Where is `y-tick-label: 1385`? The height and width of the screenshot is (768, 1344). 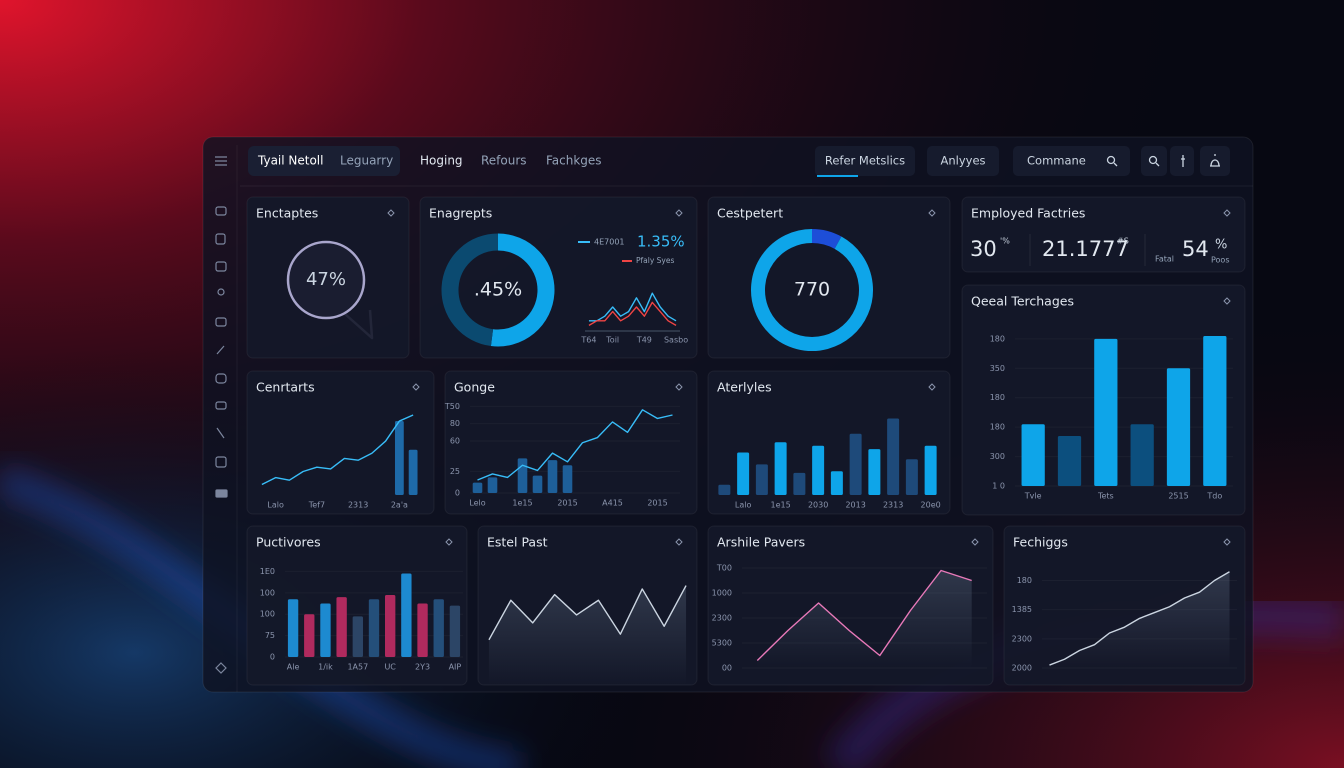 y-tick-label: 1385 is located at coordinates (1022, 609).